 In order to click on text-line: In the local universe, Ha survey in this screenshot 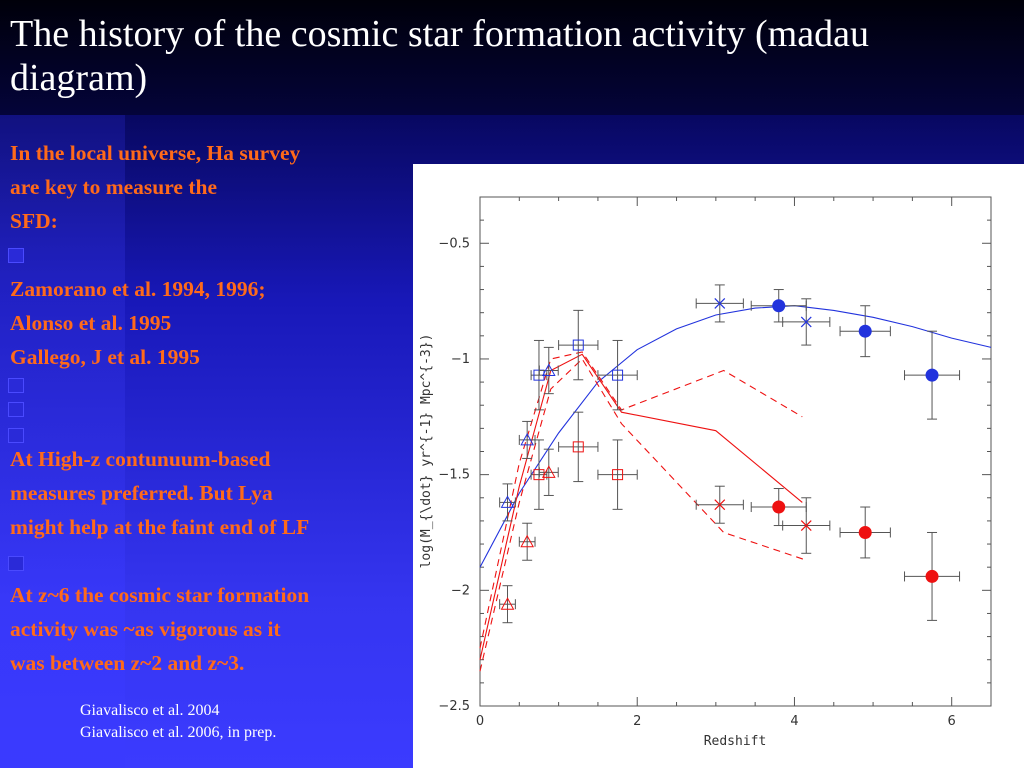, I will do `click(155, 153)`.